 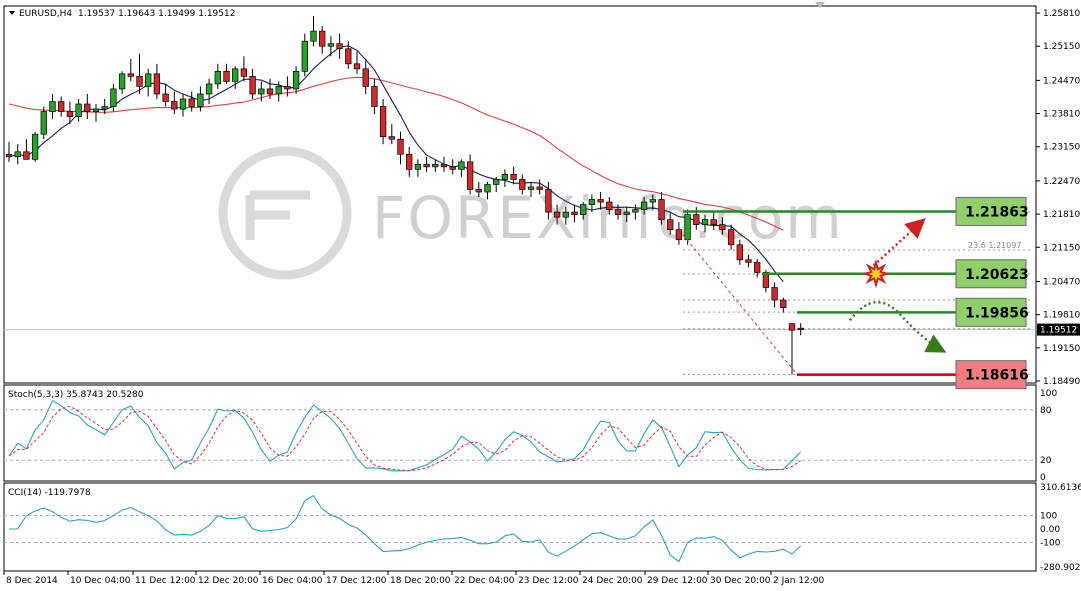 I want to click on symbol-label: EURUSD,H4, so click(x=45, y=14).